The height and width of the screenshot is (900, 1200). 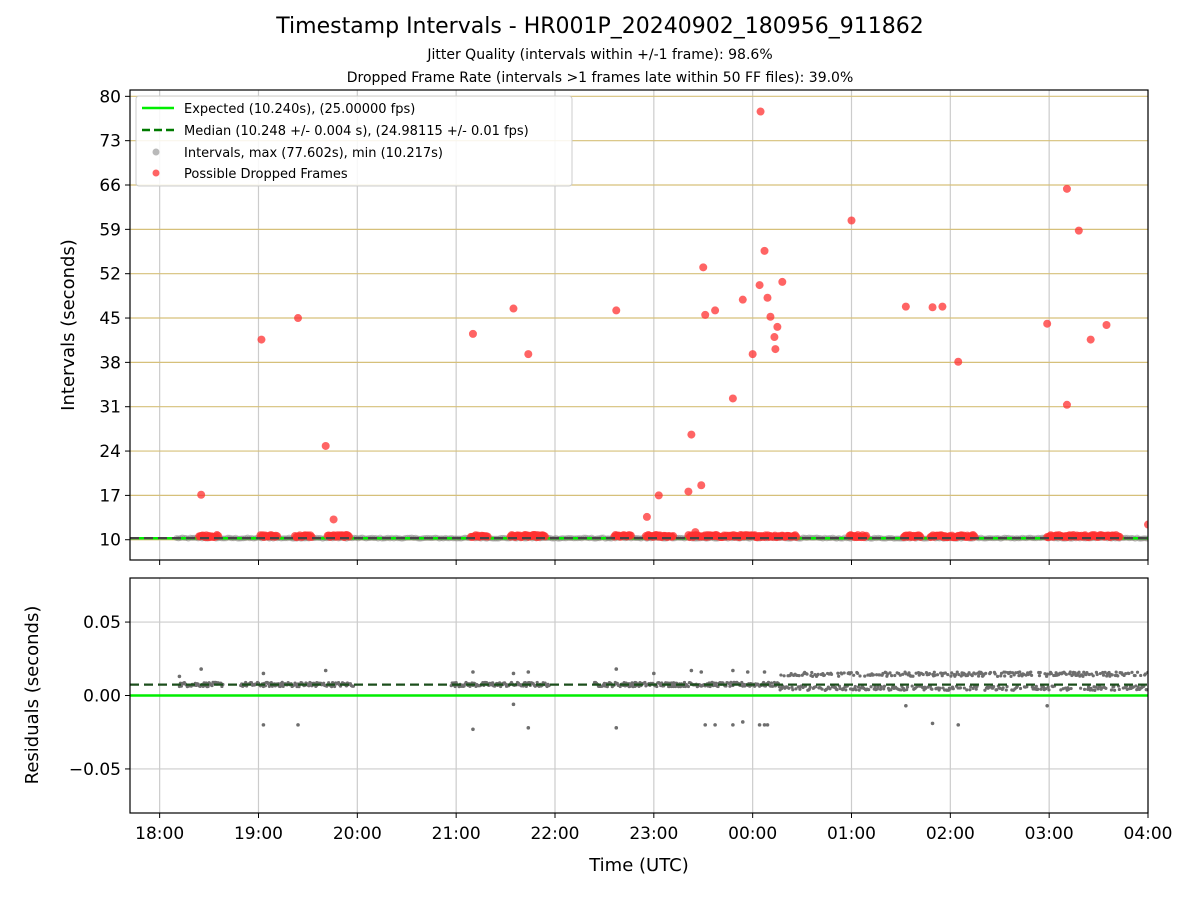 What do you see at coordinates (110, 541) in the screenshot?
I see `y-tick-label: 10` at bounding box center [110, 541].